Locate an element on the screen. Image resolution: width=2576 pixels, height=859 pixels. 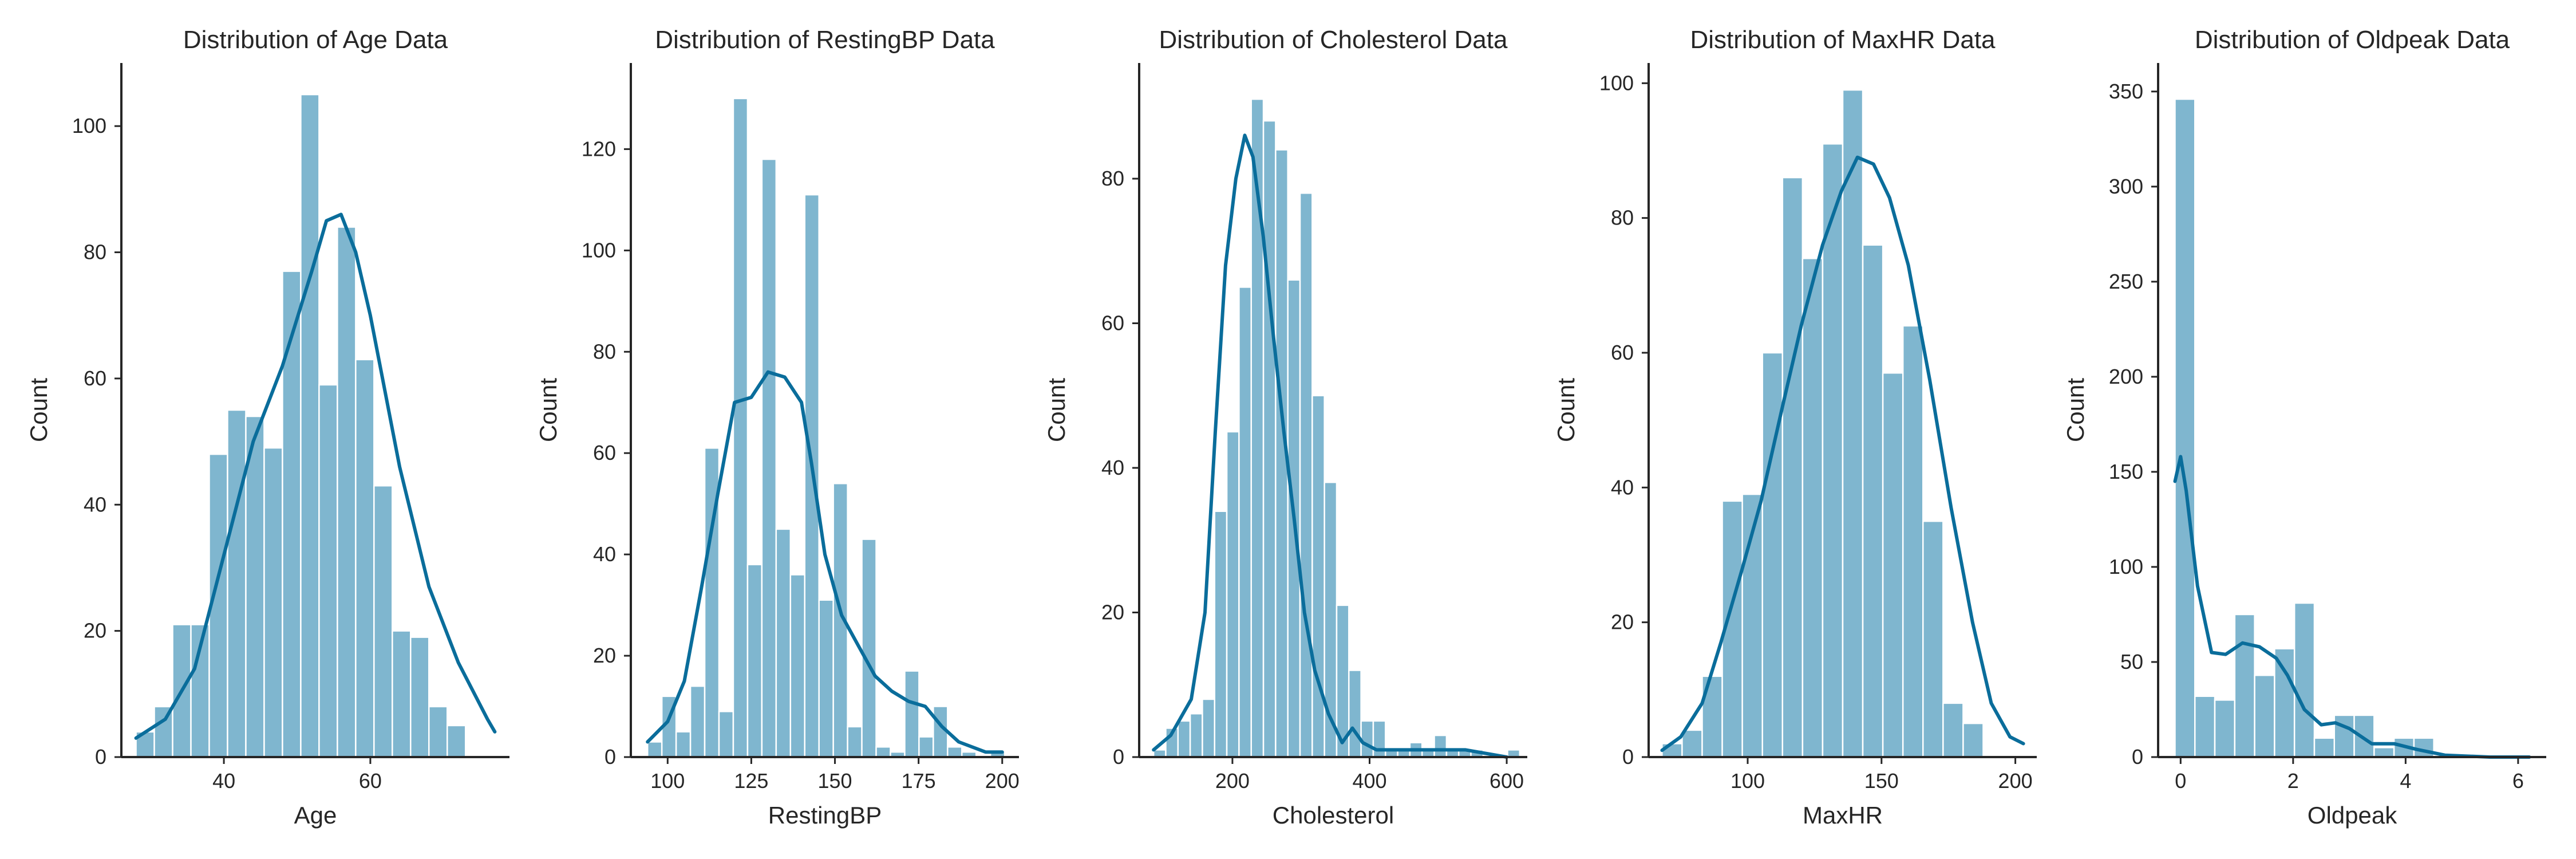
y-tick-label: 300 is located at coordinates (2126, 186).